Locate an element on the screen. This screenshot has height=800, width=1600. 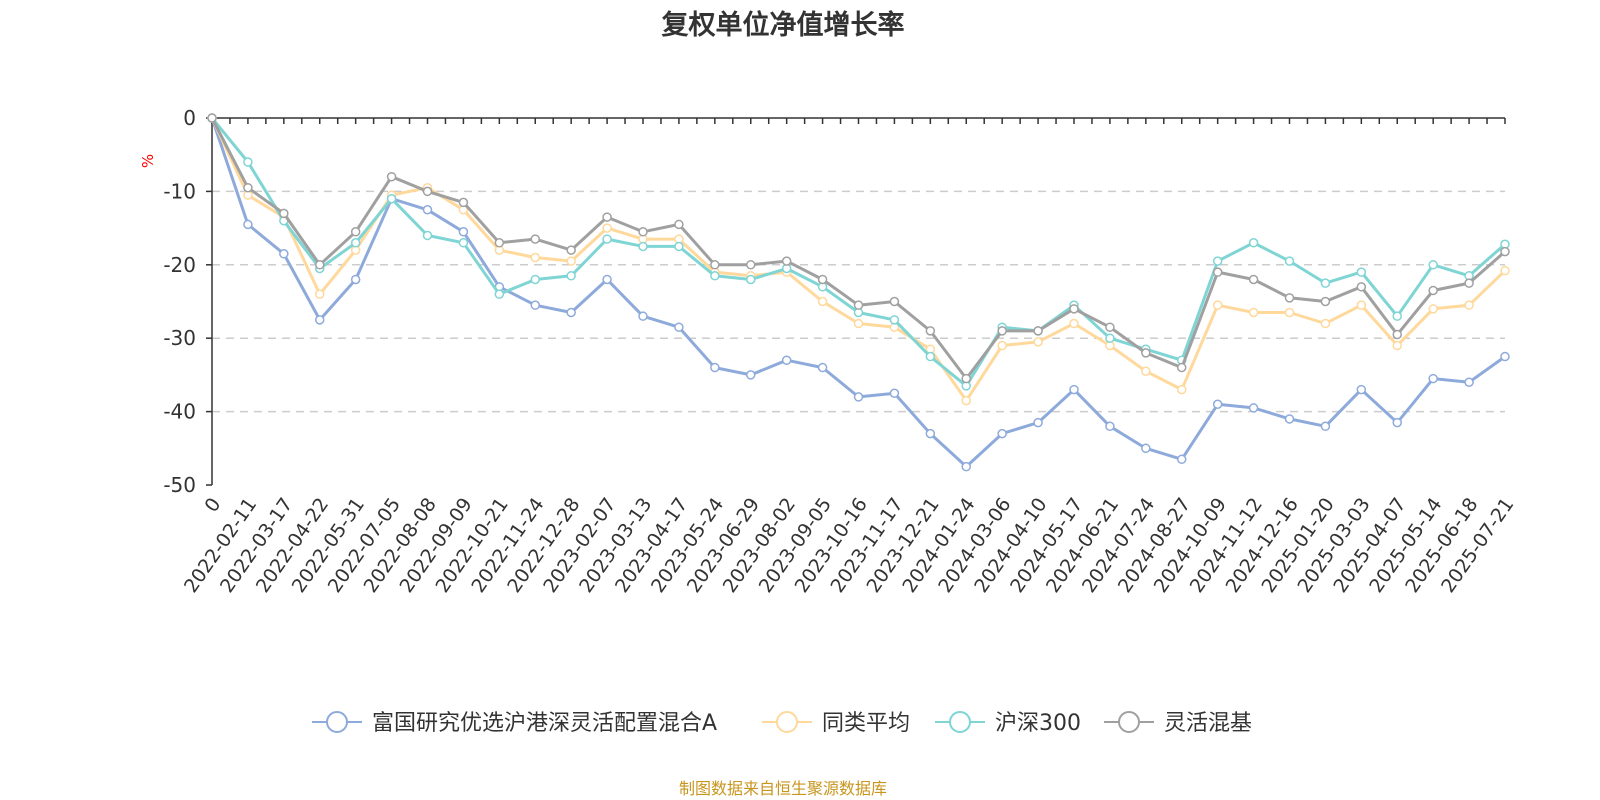
y-tick-label: -10 is located at coordinates (179, 191).